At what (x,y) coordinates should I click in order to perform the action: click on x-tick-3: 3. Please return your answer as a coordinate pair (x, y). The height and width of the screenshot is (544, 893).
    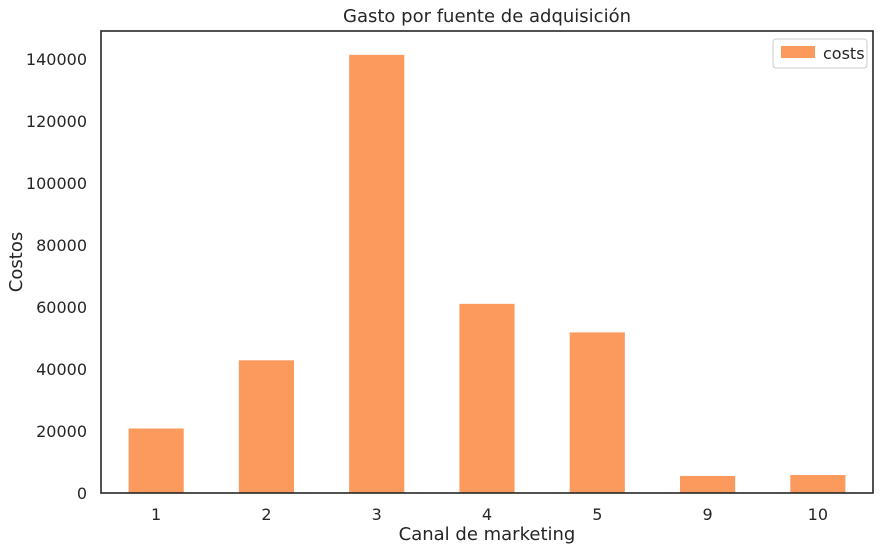
    Looking at the image, I should click on (377, 514).